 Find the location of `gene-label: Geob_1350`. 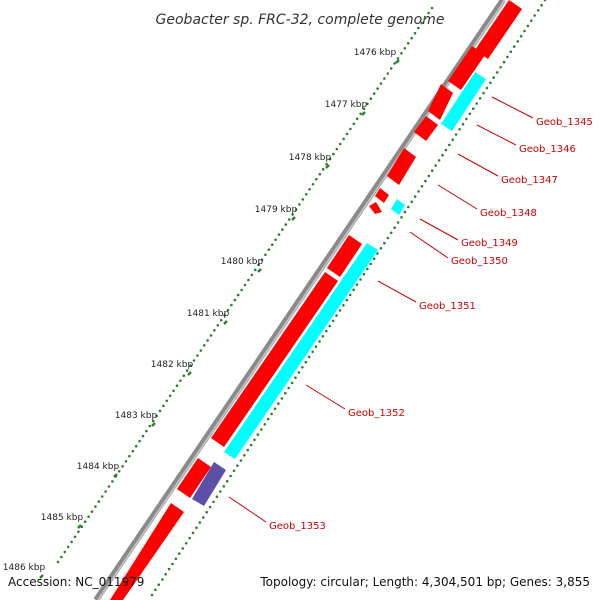

gene-label: Geob_1350 is located at coordinates (479, 261).